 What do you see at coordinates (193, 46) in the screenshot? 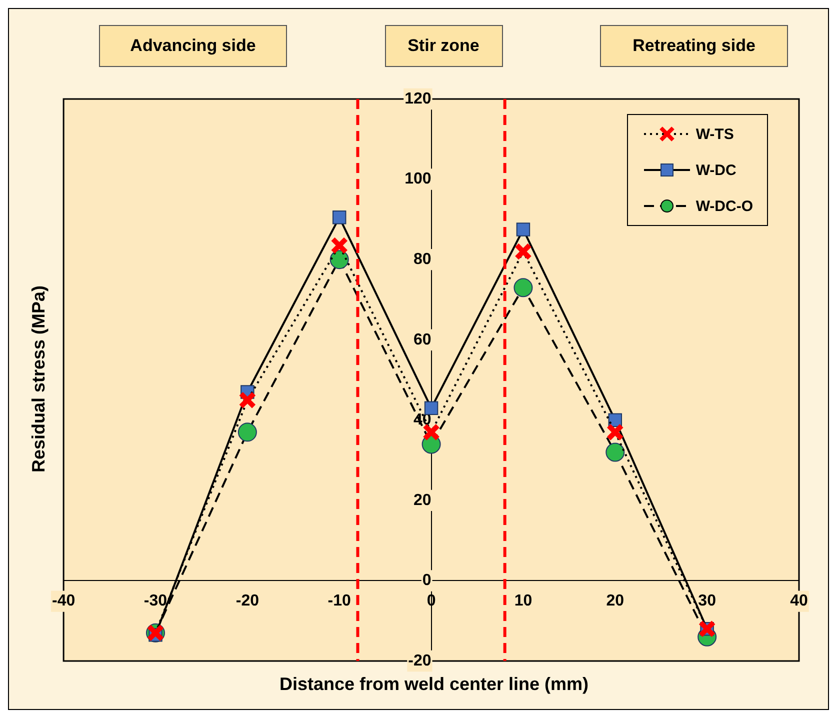
I see `text: Advancing side` at bounding box center [193, 46].